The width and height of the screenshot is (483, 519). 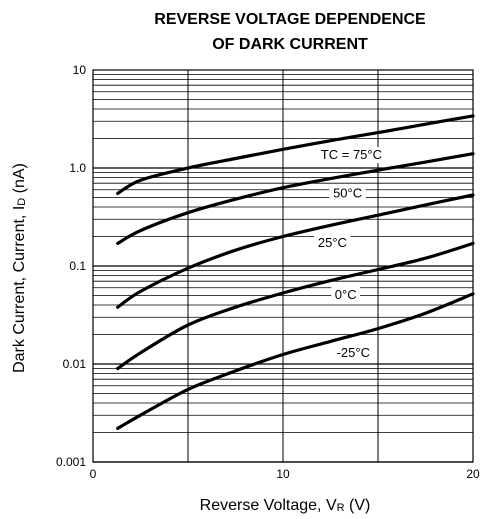 What do you see at coordinates (19, 268) in the screenshot?
I see `y-axis-label: Dark Current, Current, ID (nA)` at bounding box center [19, 268].